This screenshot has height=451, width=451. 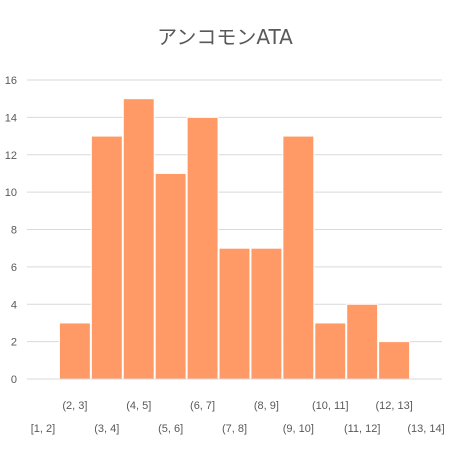 What do you see at coordinates (14, 305) in the screenshot?
I see `y-tick-label: 4` at bounding box center [14, 305].